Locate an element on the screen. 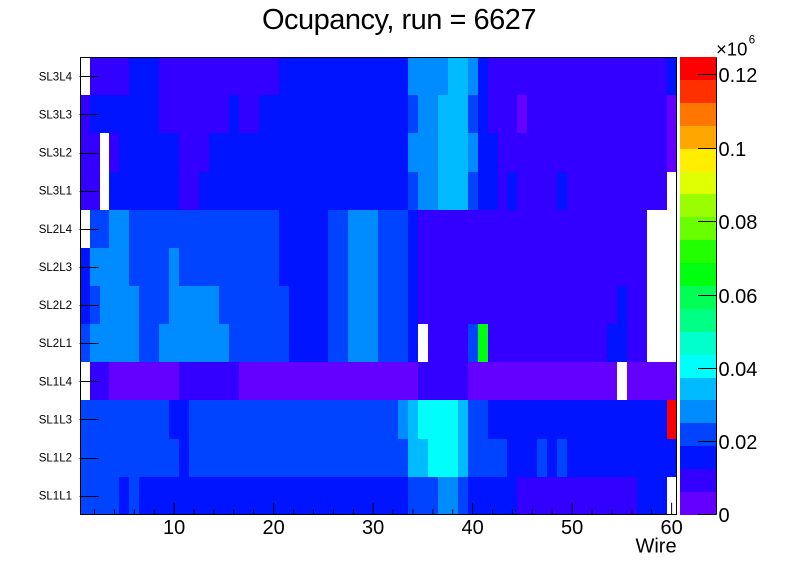 The width and height of the screenshot is (796, 572). svg-text: 50 is located at coordinates (572, 528).